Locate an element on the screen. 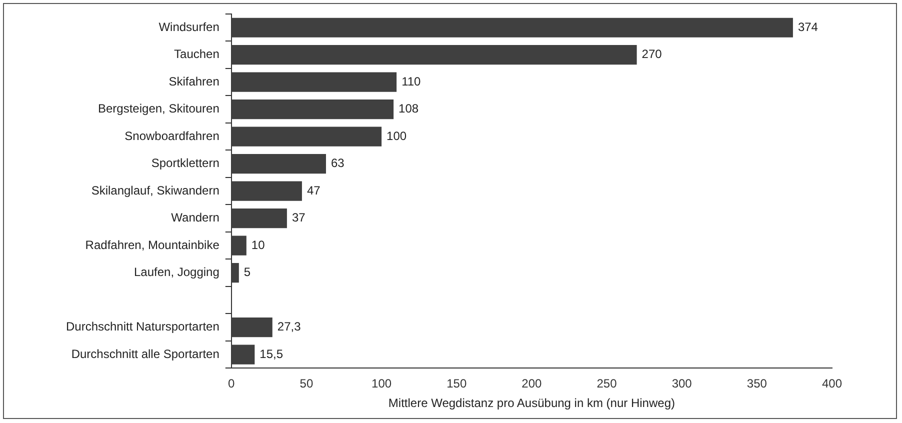 The image size is (902, 423). y-tick-label: Bergsteigen, Skitouren is located at coordinates (159, 109).